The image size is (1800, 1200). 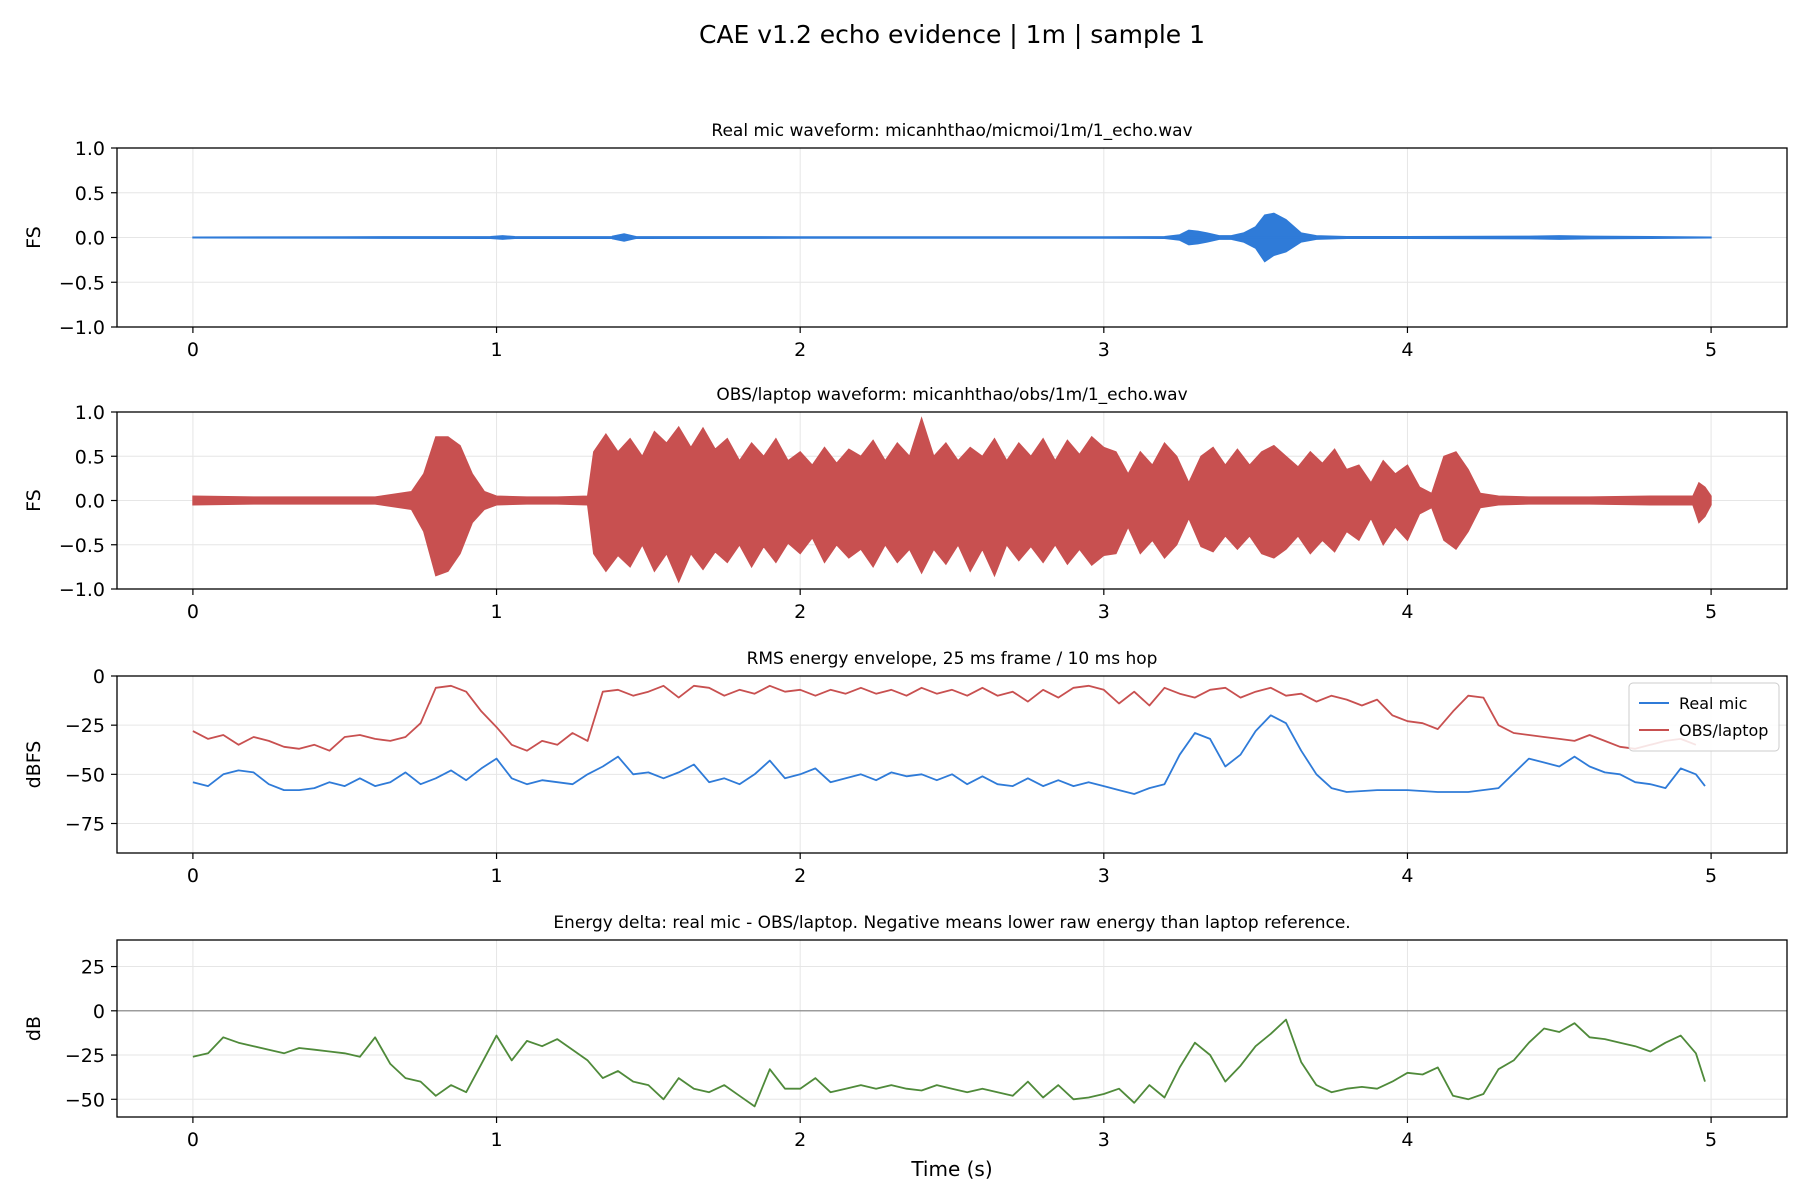 What do you see at coordinates (1713, 703) in the screenshot?
I see `legend-label-real-mic: Real mic` at bounding box center [1713, 703].